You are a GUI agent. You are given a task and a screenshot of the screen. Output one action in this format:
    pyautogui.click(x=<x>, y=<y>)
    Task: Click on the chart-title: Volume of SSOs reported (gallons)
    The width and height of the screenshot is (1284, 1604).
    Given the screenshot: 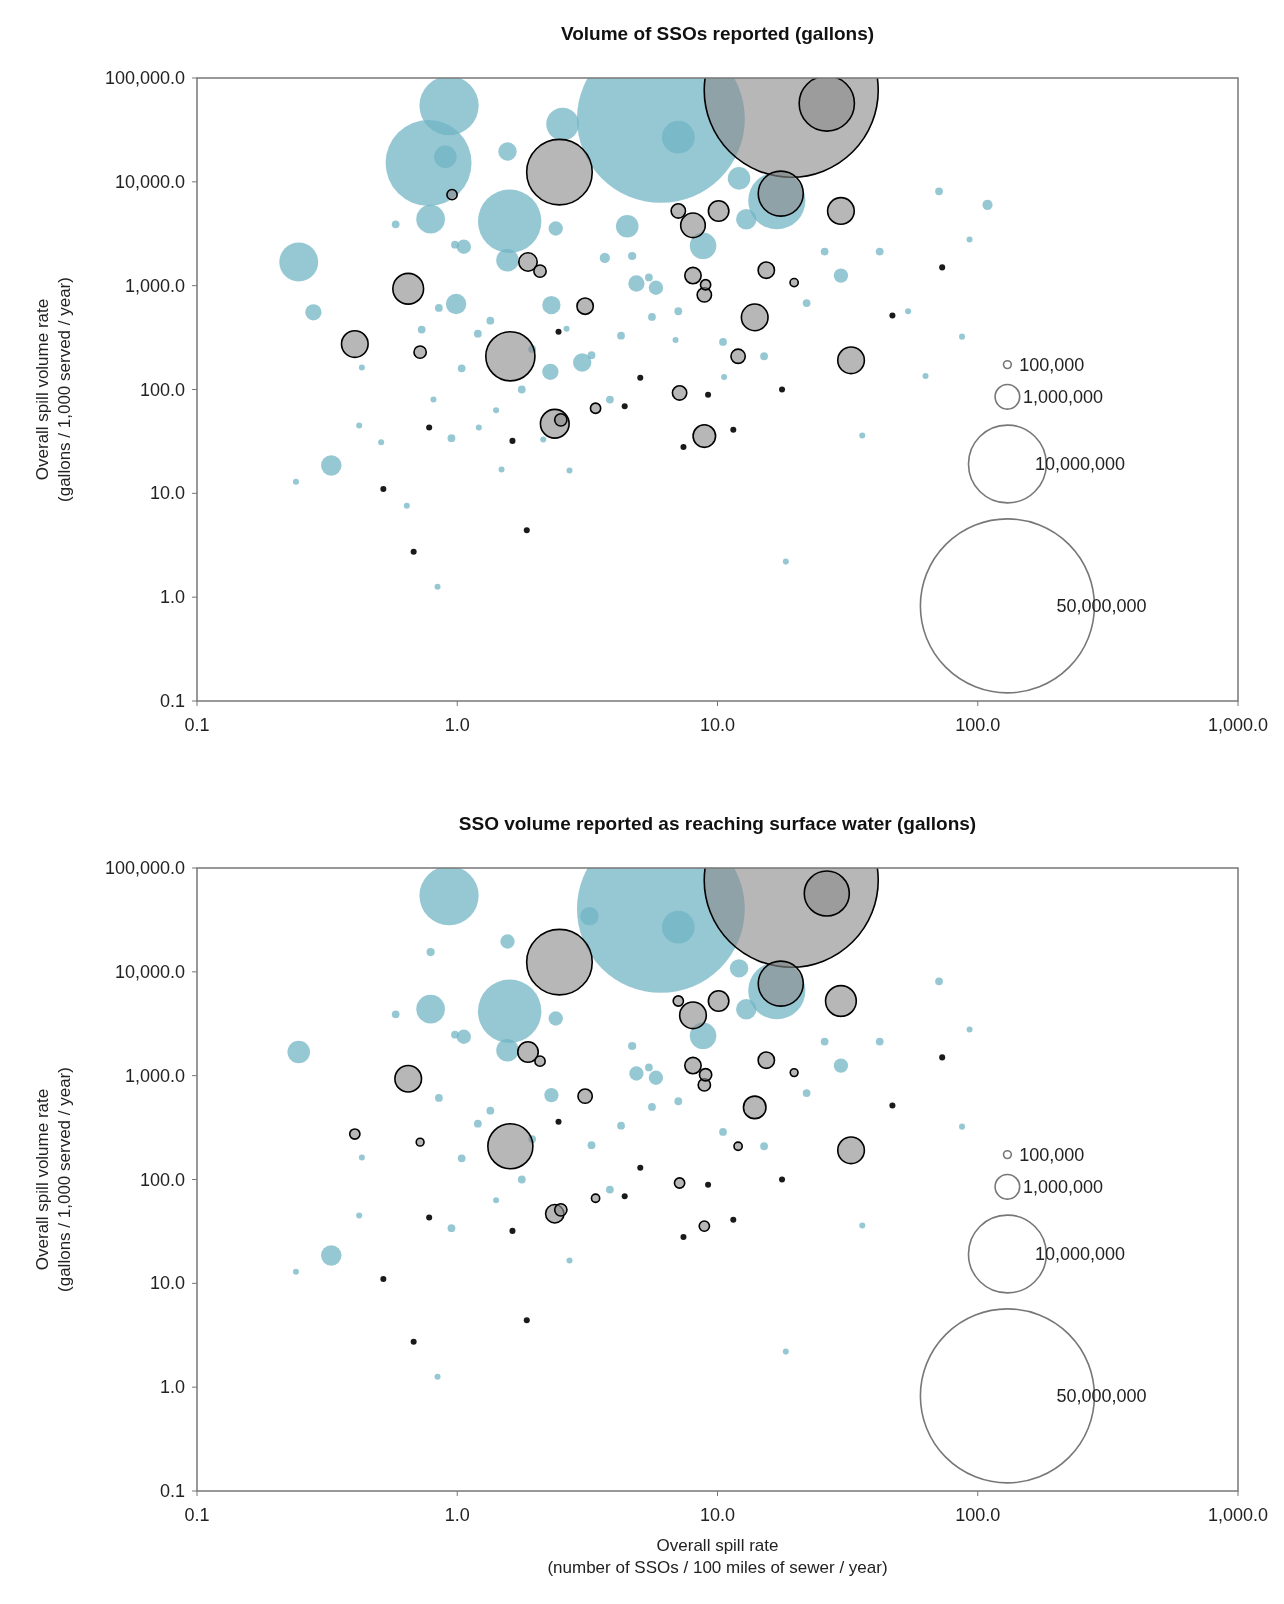 What is the action you would take?
    pyautogui.click(x=717, y=33)
    